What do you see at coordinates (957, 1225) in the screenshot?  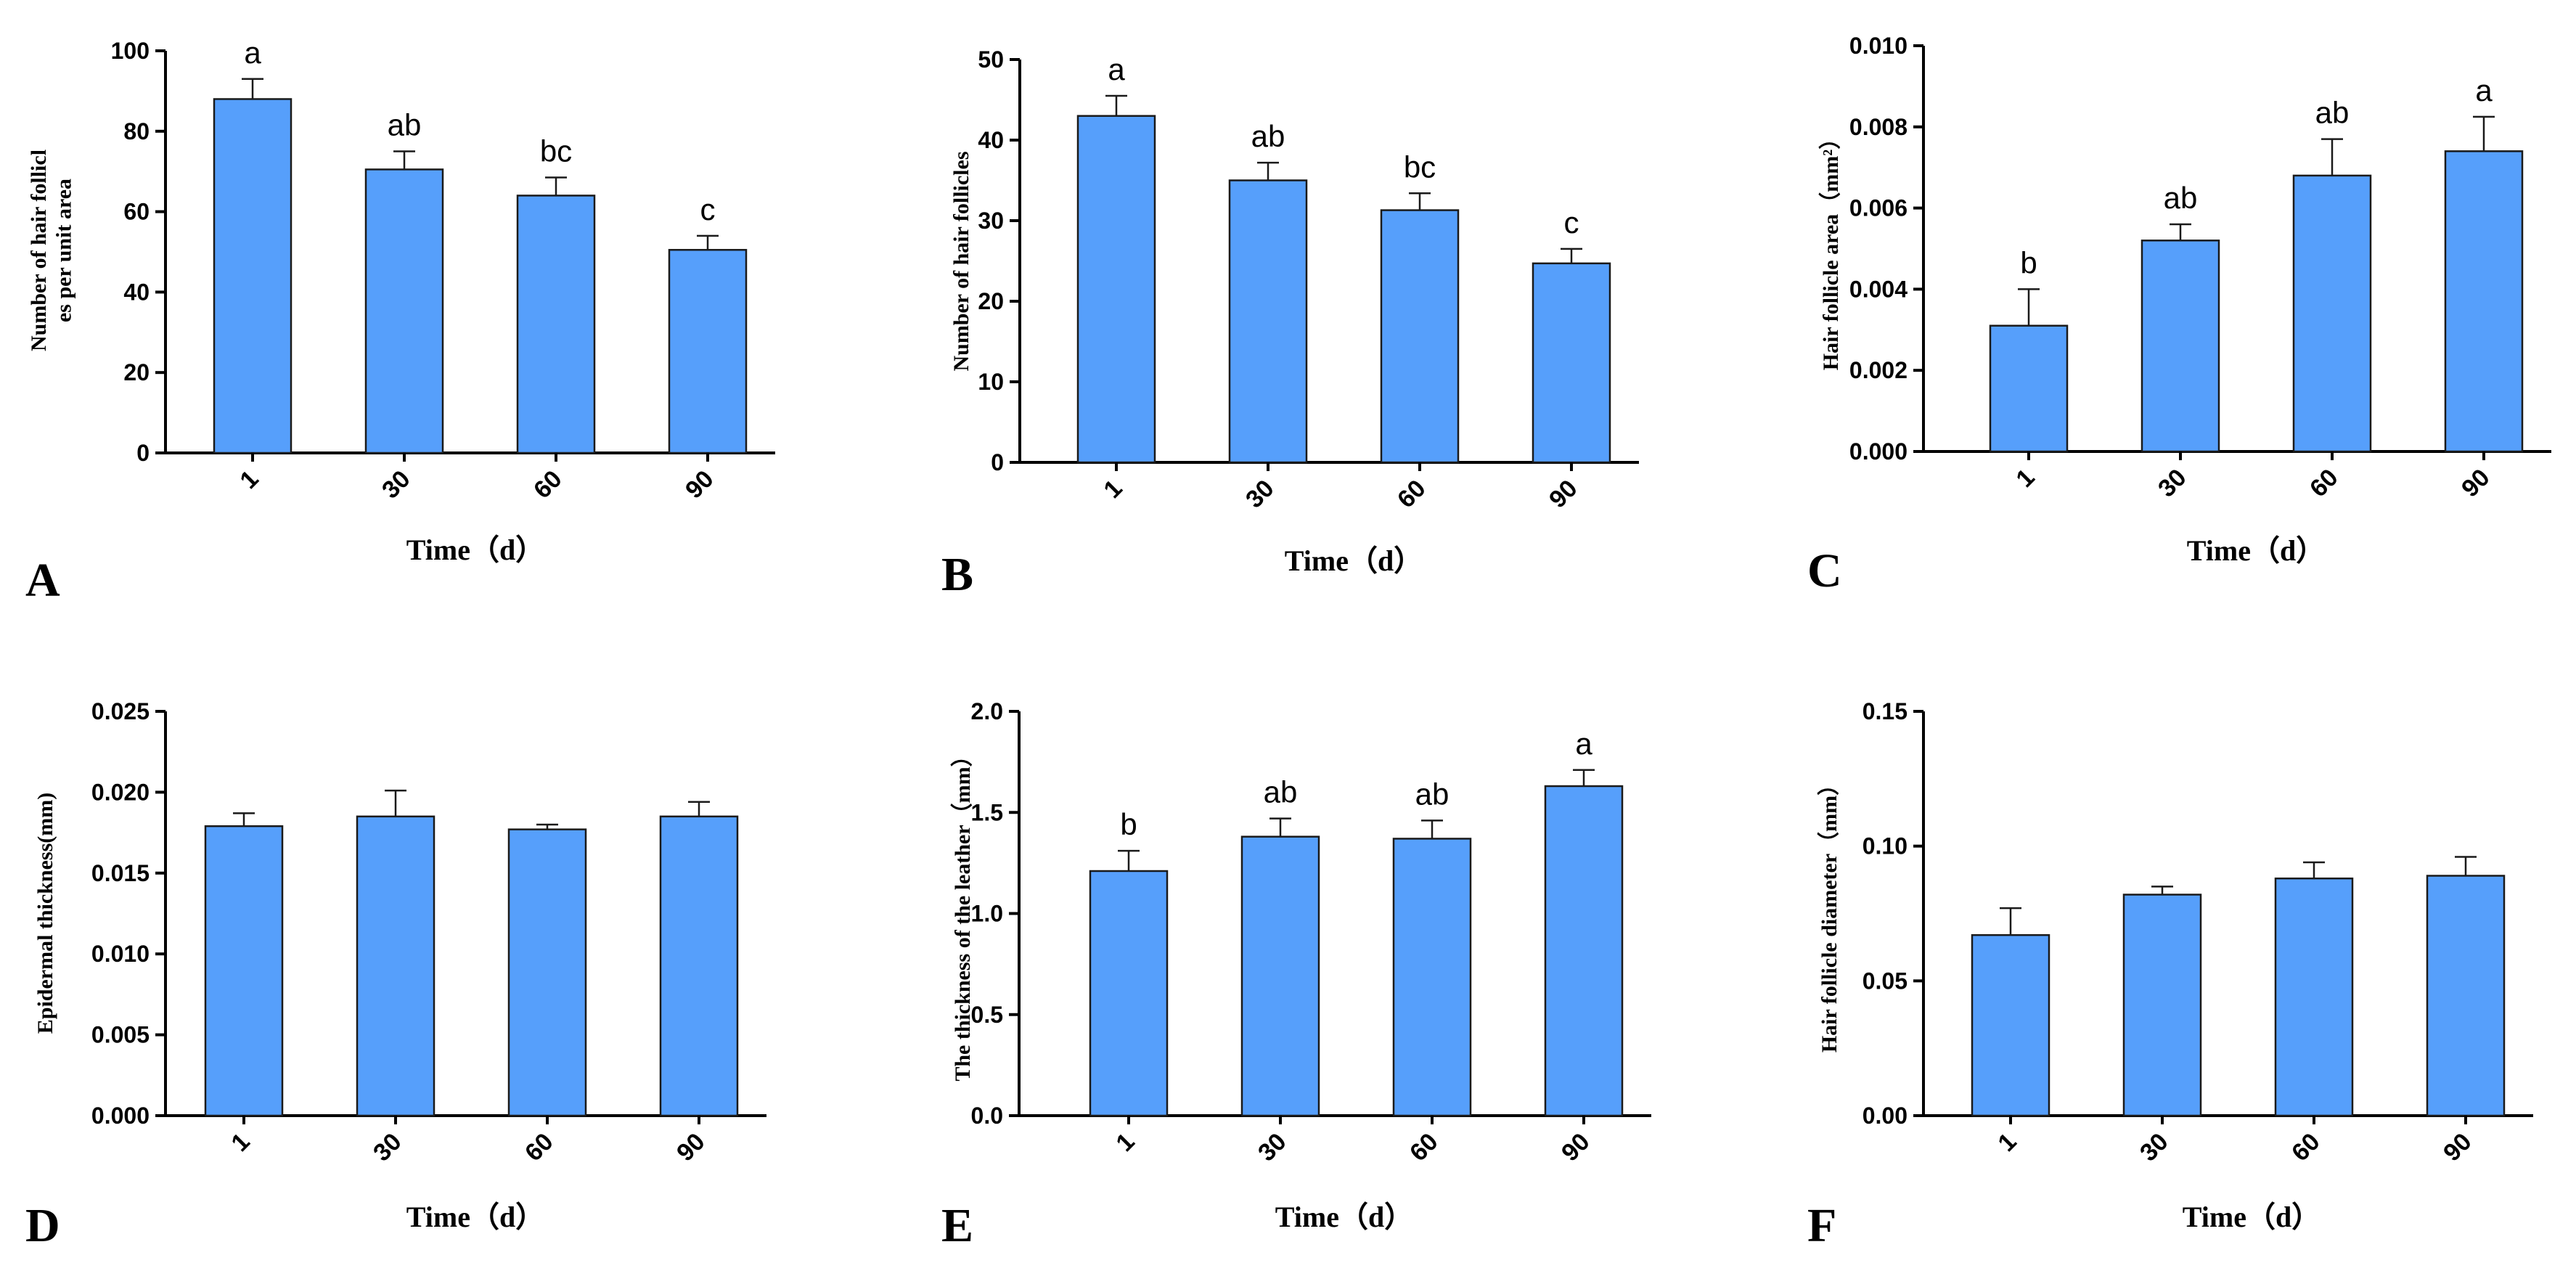 I see `panel-letter: E` at bounding box center [957, 1225].